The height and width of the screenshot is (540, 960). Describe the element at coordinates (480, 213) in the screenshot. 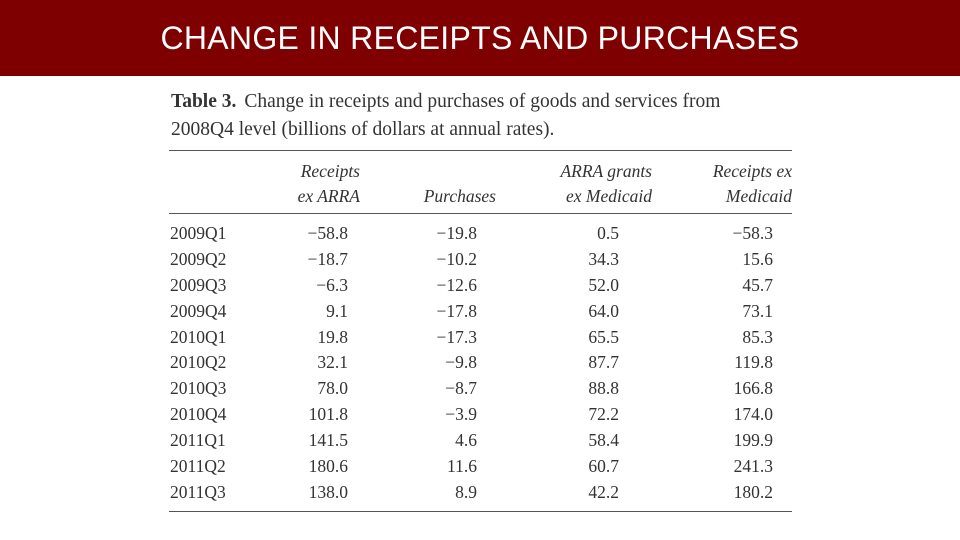

I see `table-header-rule` at that location.